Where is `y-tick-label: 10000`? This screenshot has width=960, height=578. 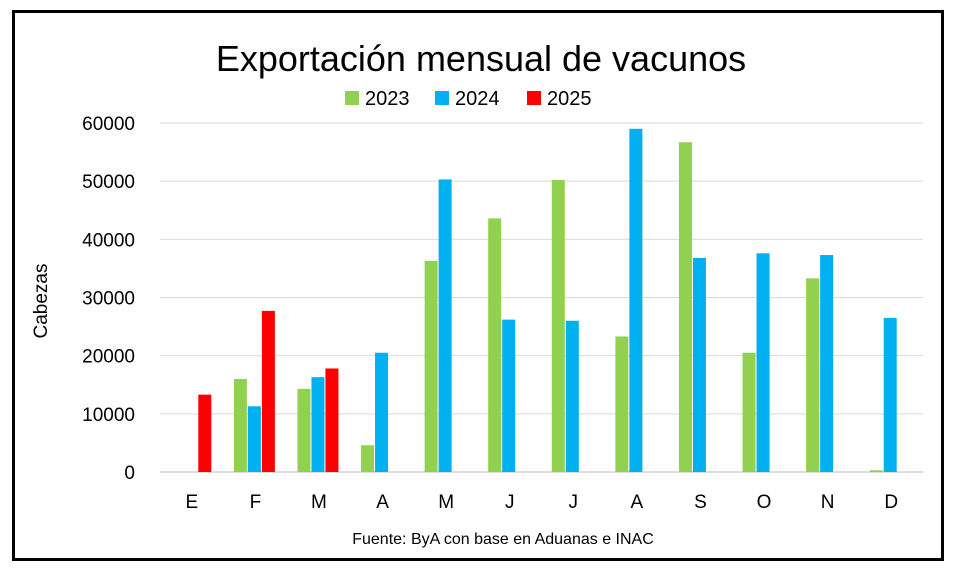 y-tick-label: 10000 is located at coordinates (108, 415).